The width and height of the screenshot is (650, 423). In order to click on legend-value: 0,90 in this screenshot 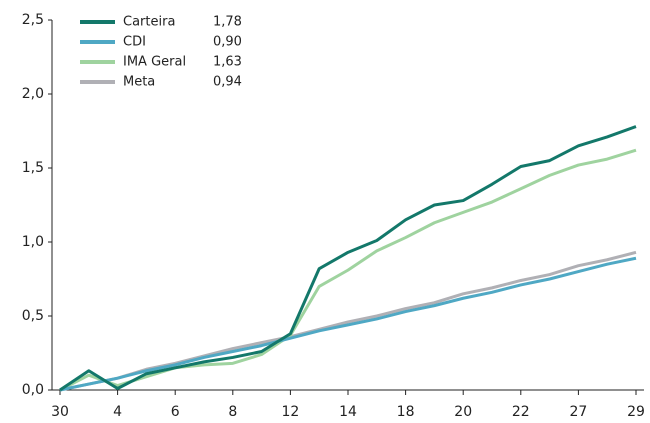, I will do `click(227, 42)`.